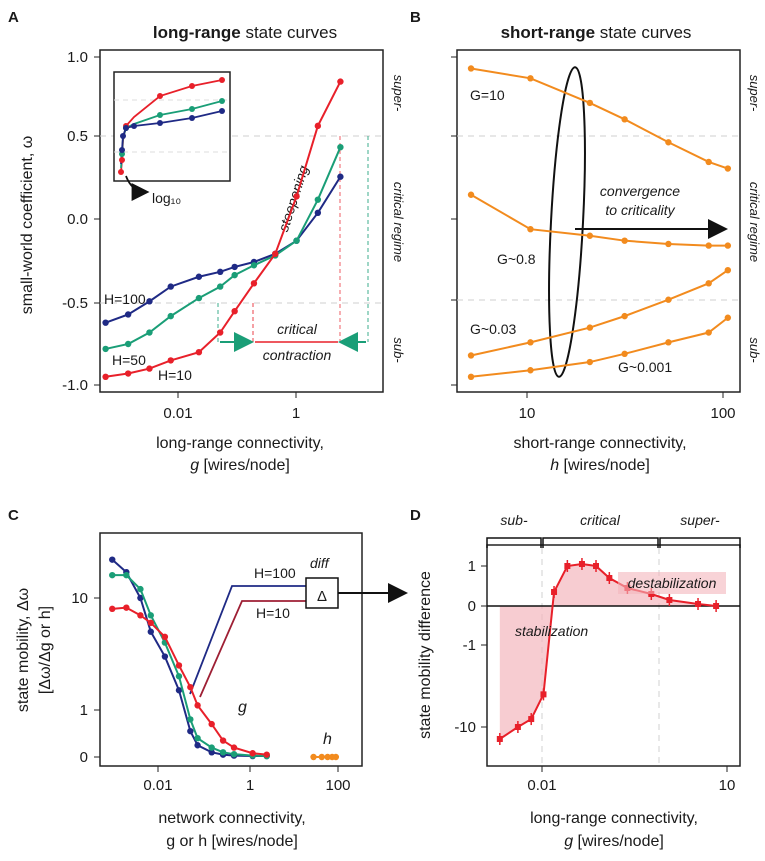 The width and height of the screenshot is (765, 861). I want to click on panel-a-frame, so click(241, 221).